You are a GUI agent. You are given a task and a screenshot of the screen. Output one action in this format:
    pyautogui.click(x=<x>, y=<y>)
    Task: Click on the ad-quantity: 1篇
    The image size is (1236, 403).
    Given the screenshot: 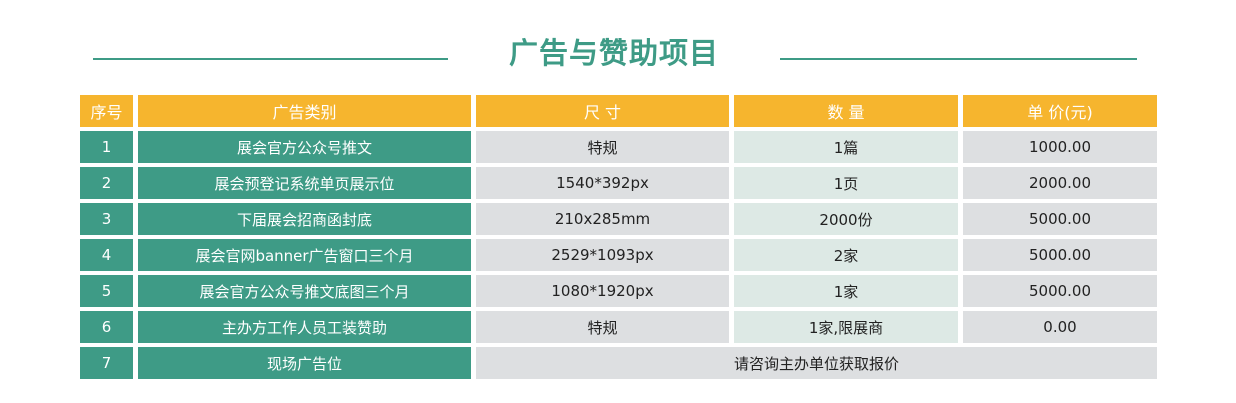 What is the action you would take?
    pyautogui.click(x=846, y=147)
    